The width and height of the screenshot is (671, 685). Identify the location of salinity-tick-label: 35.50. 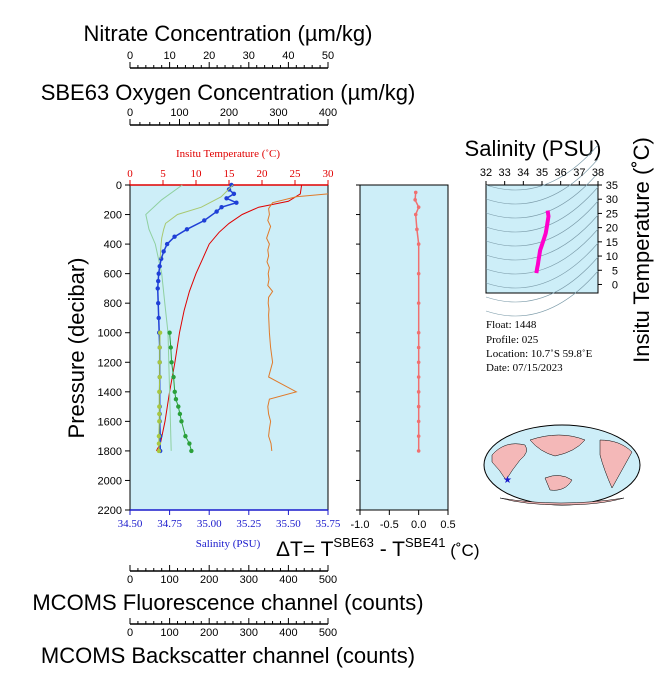
(288, 524).